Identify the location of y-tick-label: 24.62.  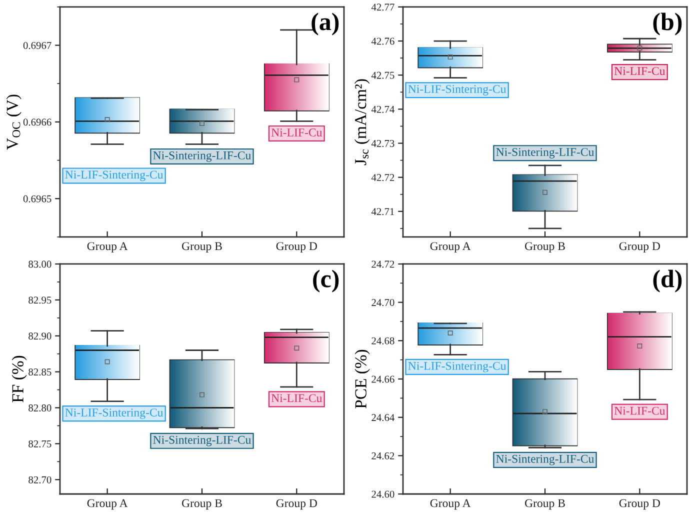
(383, 456).